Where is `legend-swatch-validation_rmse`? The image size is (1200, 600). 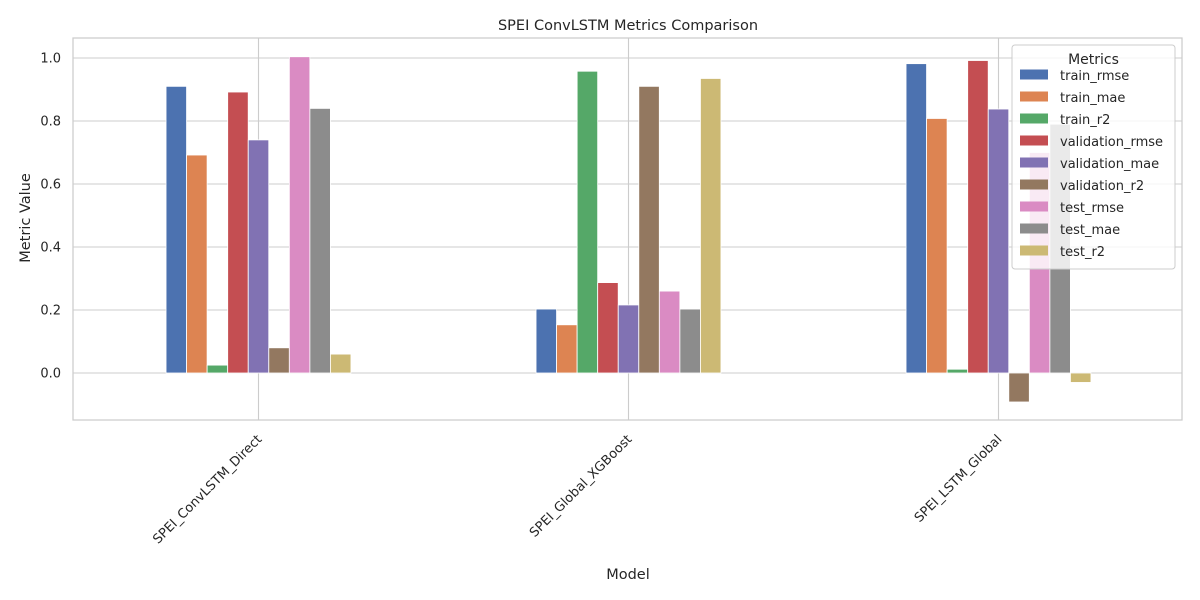
legend-swatch-validation_rmse is located at coordinates (1034, 140).